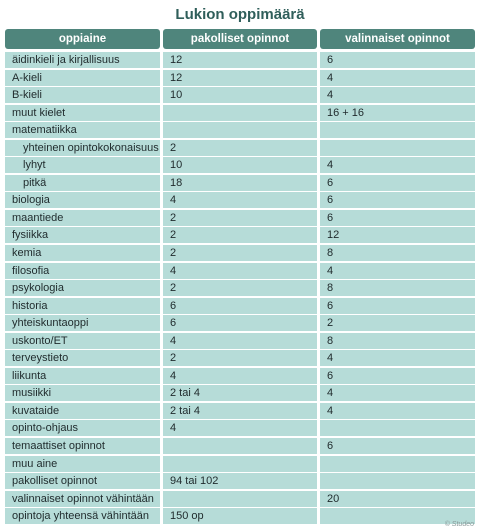  I want to click on table-row: äidinkieli ja kirjallisuus 12 6, so click(240, 60).